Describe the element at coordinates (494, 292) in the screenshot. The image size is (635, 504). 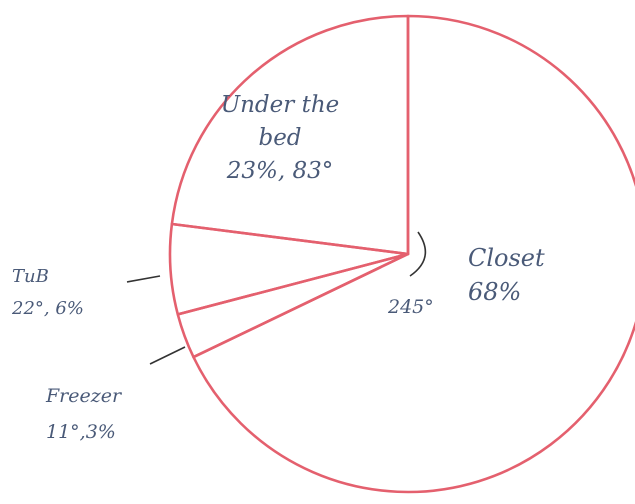
I see `slice-label-closet-line-2: 68%` at that location.